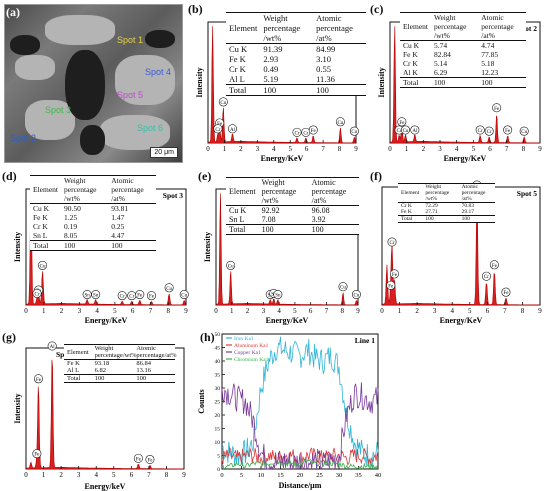 The height and width of the screenshot is (491, 550). What do you see at coordinates (273, 49) in the screenshot?
I see `table-cell: 91.39` at bounding box center [273, 49].